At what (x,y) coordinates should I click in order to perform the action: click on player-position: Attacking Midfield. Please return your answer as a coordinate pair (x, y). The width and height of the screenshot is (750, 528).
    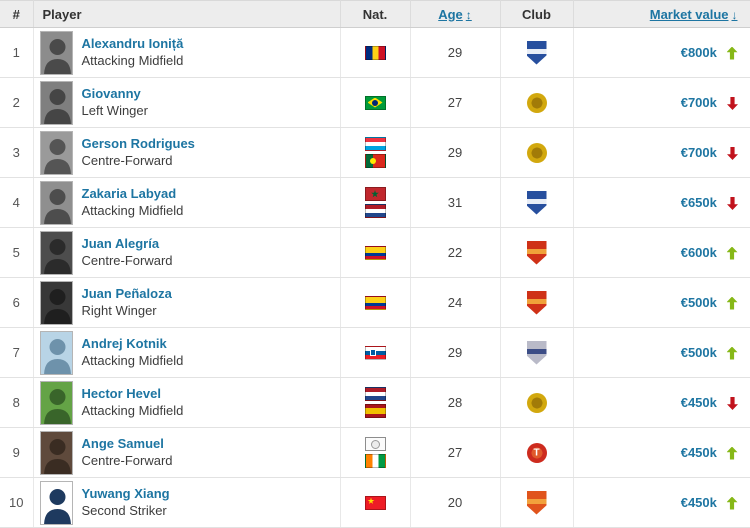
    Looking at the image, I should click on (132, 410).